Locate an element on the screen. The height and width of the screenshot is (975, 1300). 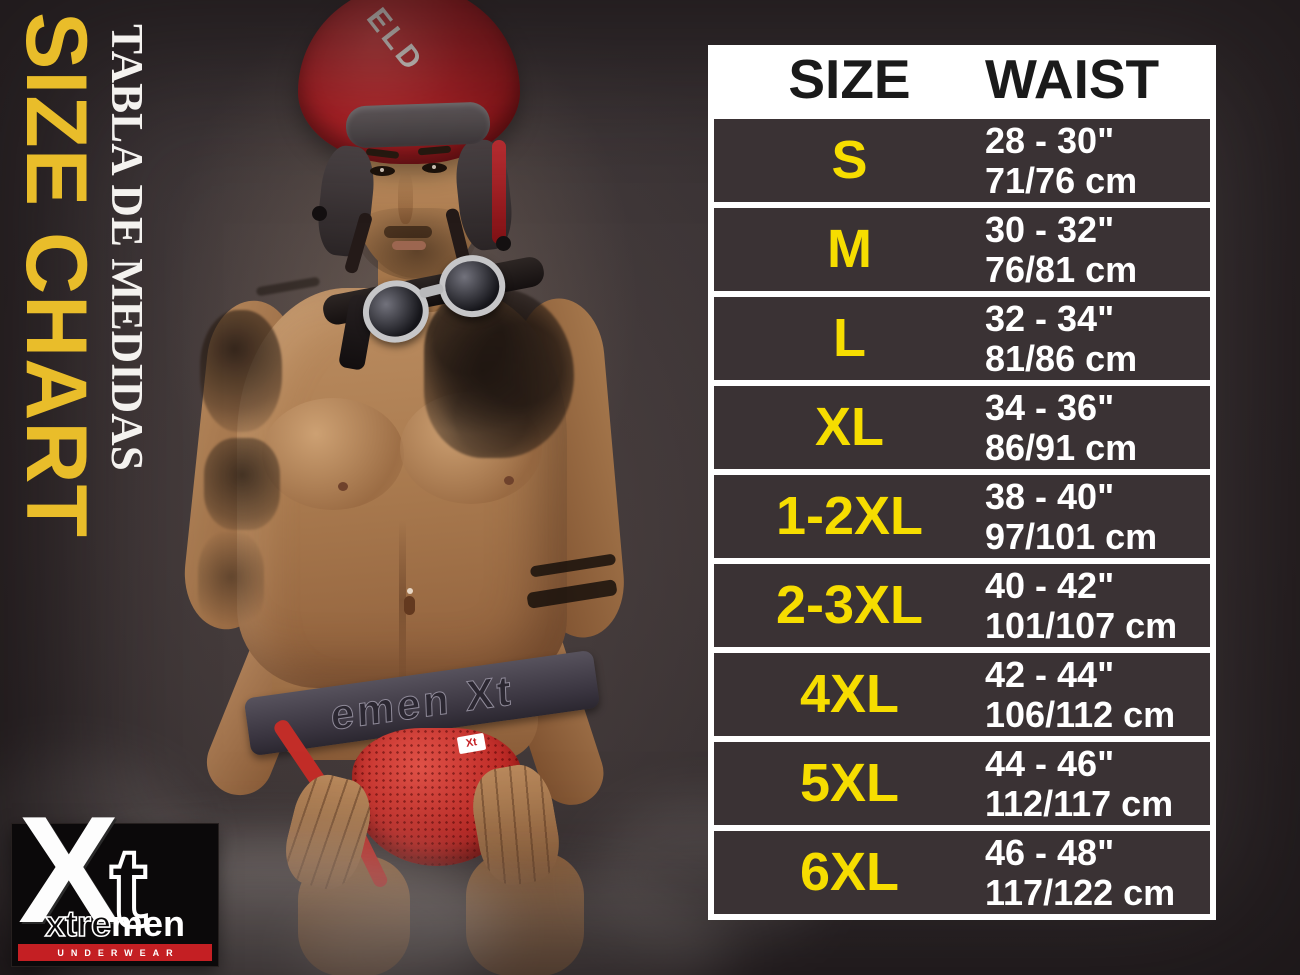
logo-t-letter: t is located at coordinates (128, 887).